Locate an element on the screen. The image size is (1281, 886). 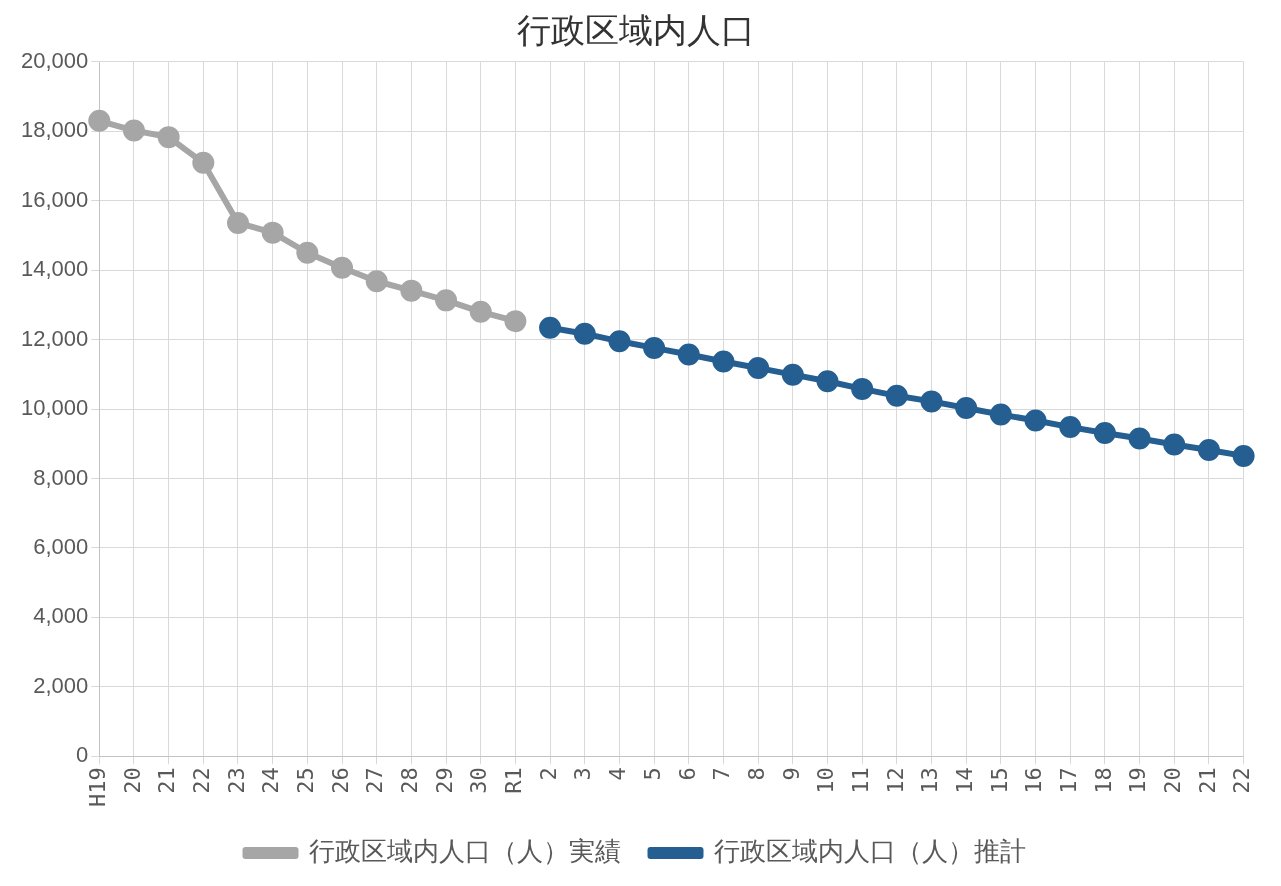
x-tick-label: 23 is located at coordinates (236, 780).